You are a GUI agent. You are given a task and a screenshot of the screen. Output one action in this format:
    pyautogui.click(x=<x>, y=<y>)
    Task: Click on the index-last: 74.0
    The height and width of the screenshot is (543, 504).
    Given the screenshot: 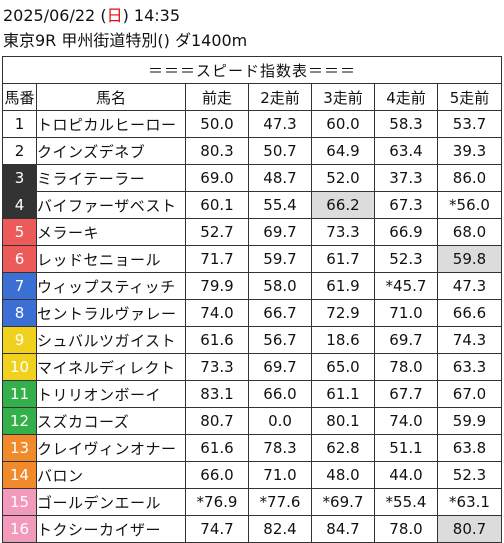 What is the action you would take?
    pyautogui.click(x=217, y=313)
    